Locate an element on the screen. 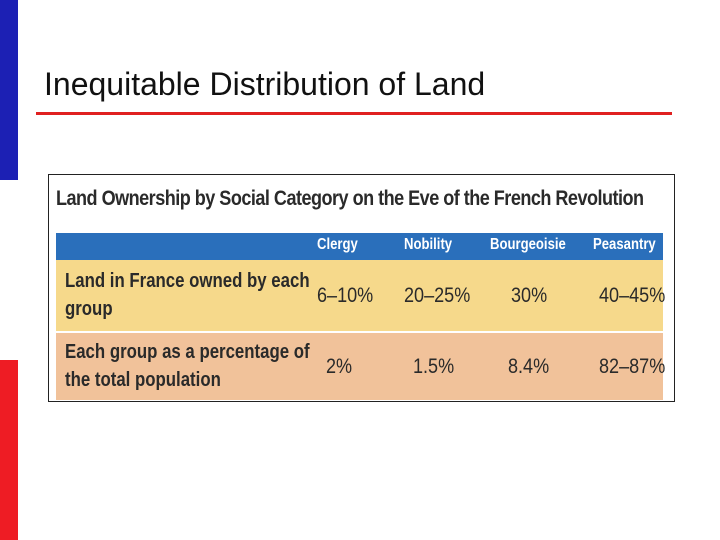 The width and height of the screenshot is (720, 540). column-header-nobility: Nobility is located at coordinates (428, 244).